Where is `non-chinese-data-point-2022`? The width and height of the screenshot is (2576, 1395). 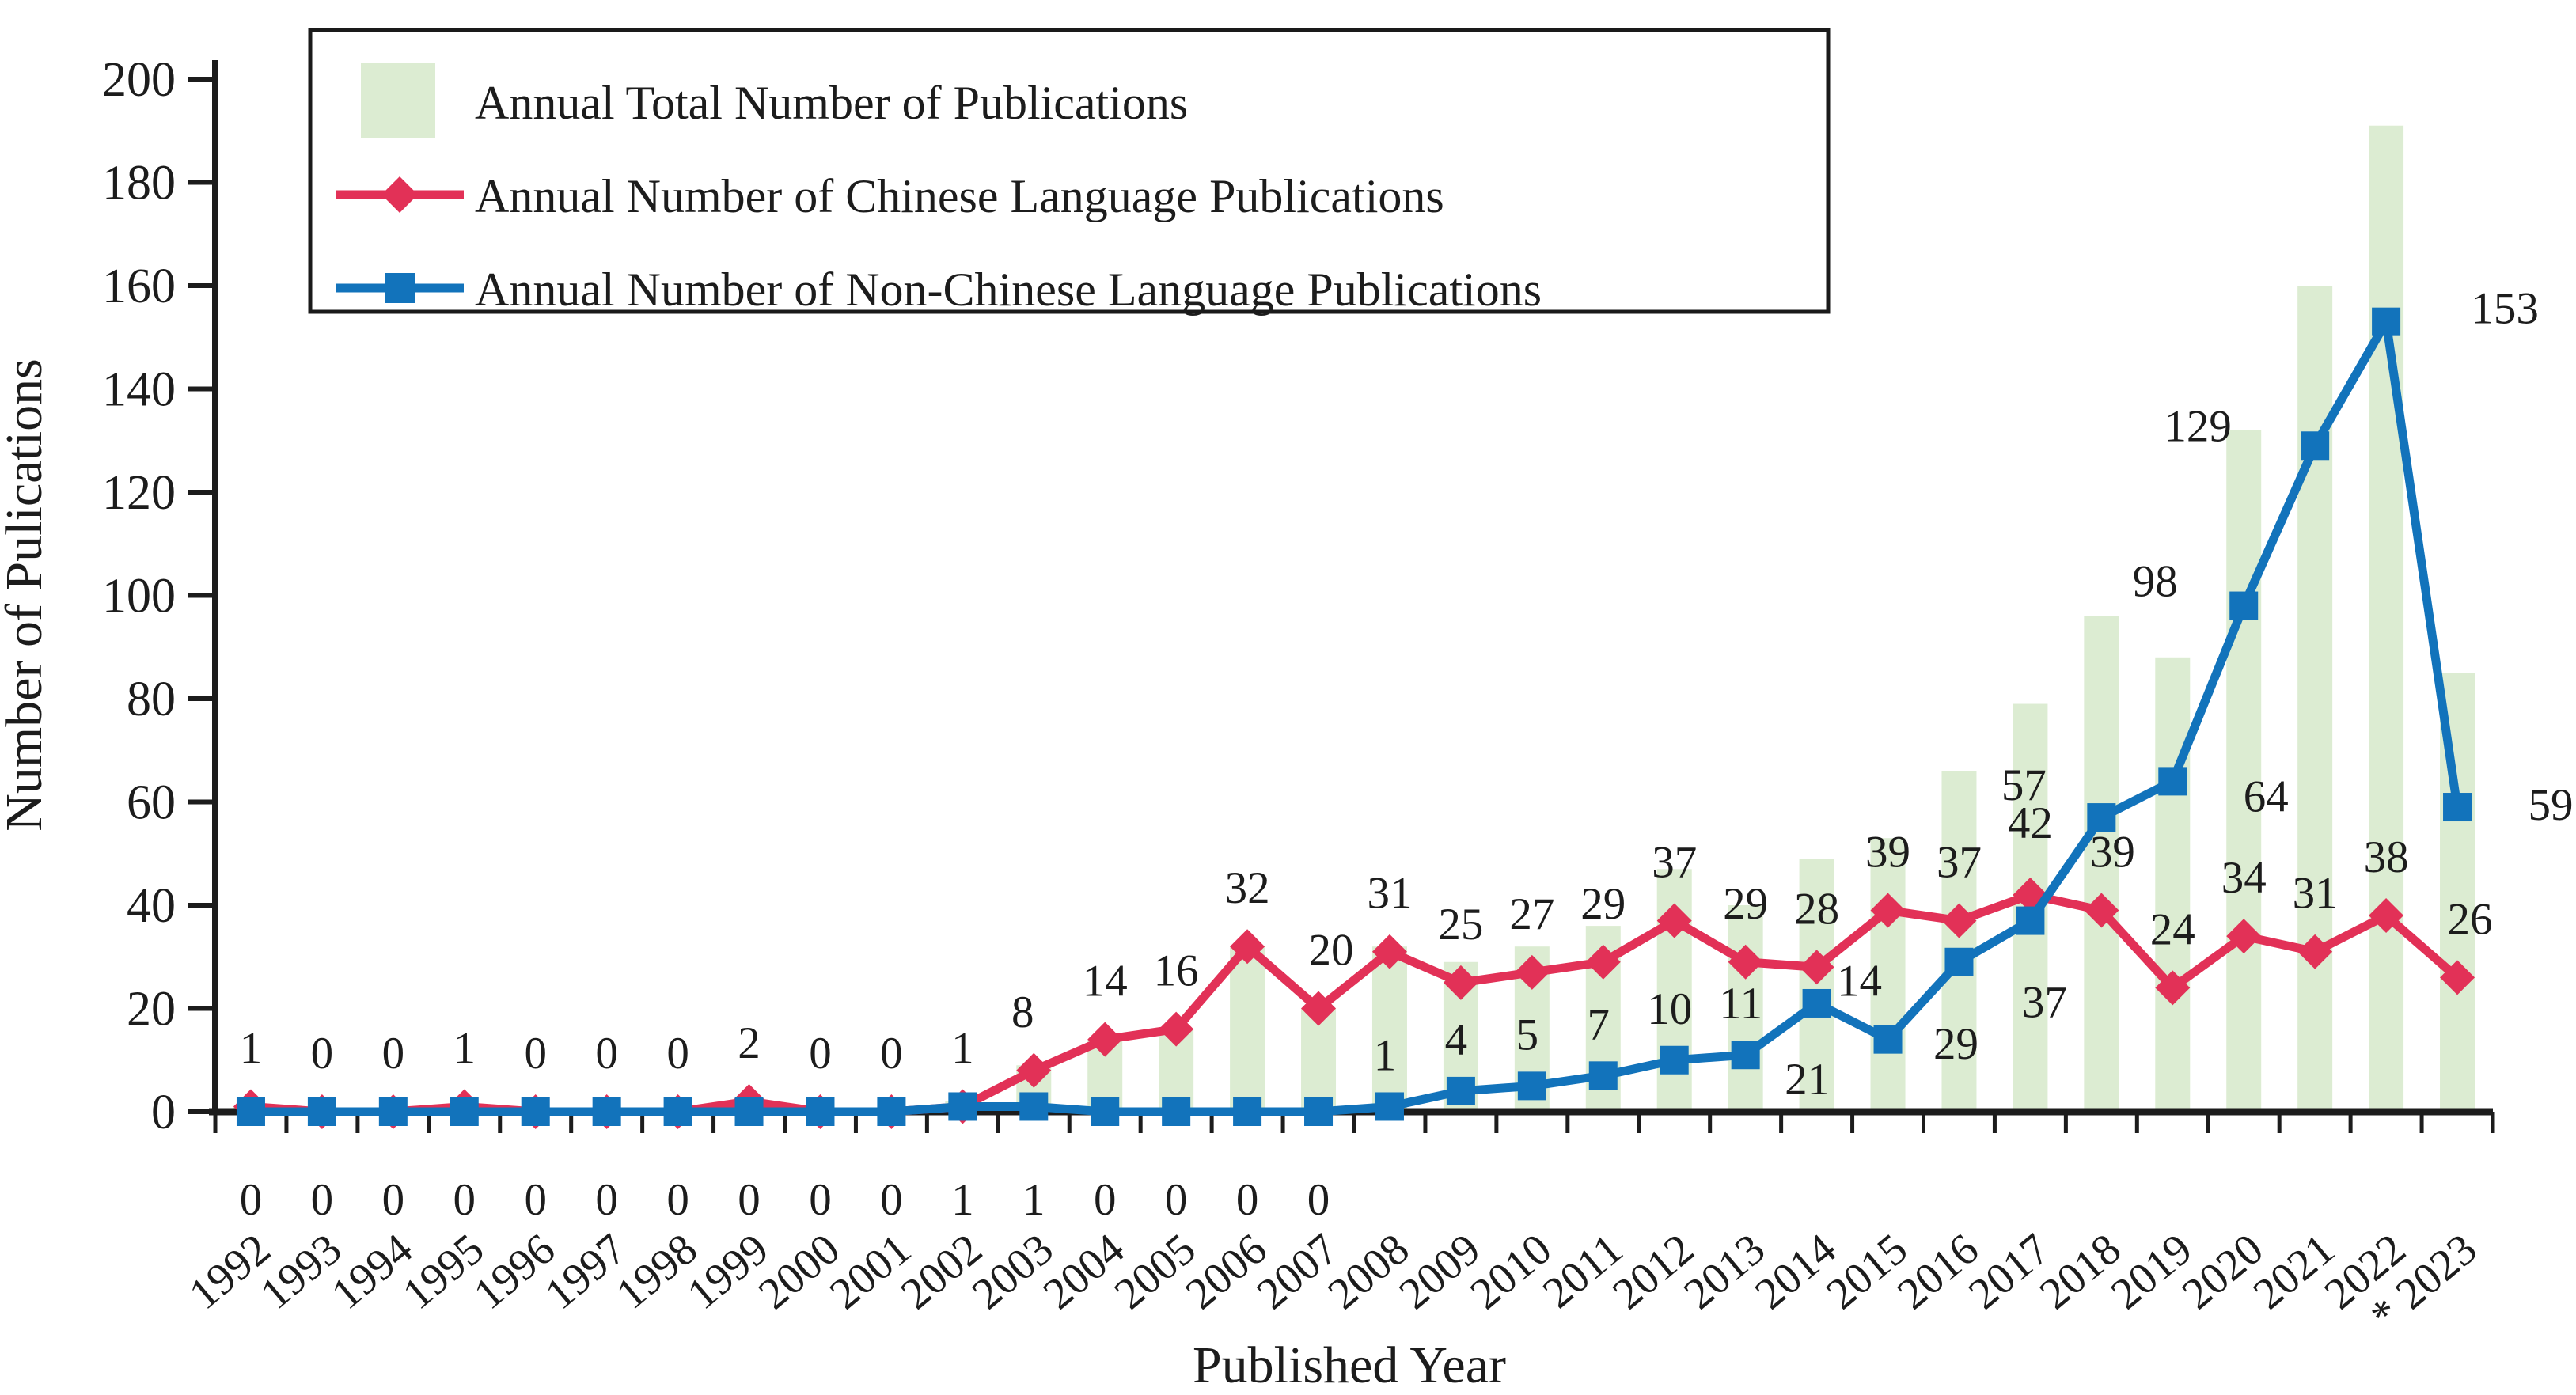 non-chinese-data-point-2022 is located at coordinates (2386, 321).